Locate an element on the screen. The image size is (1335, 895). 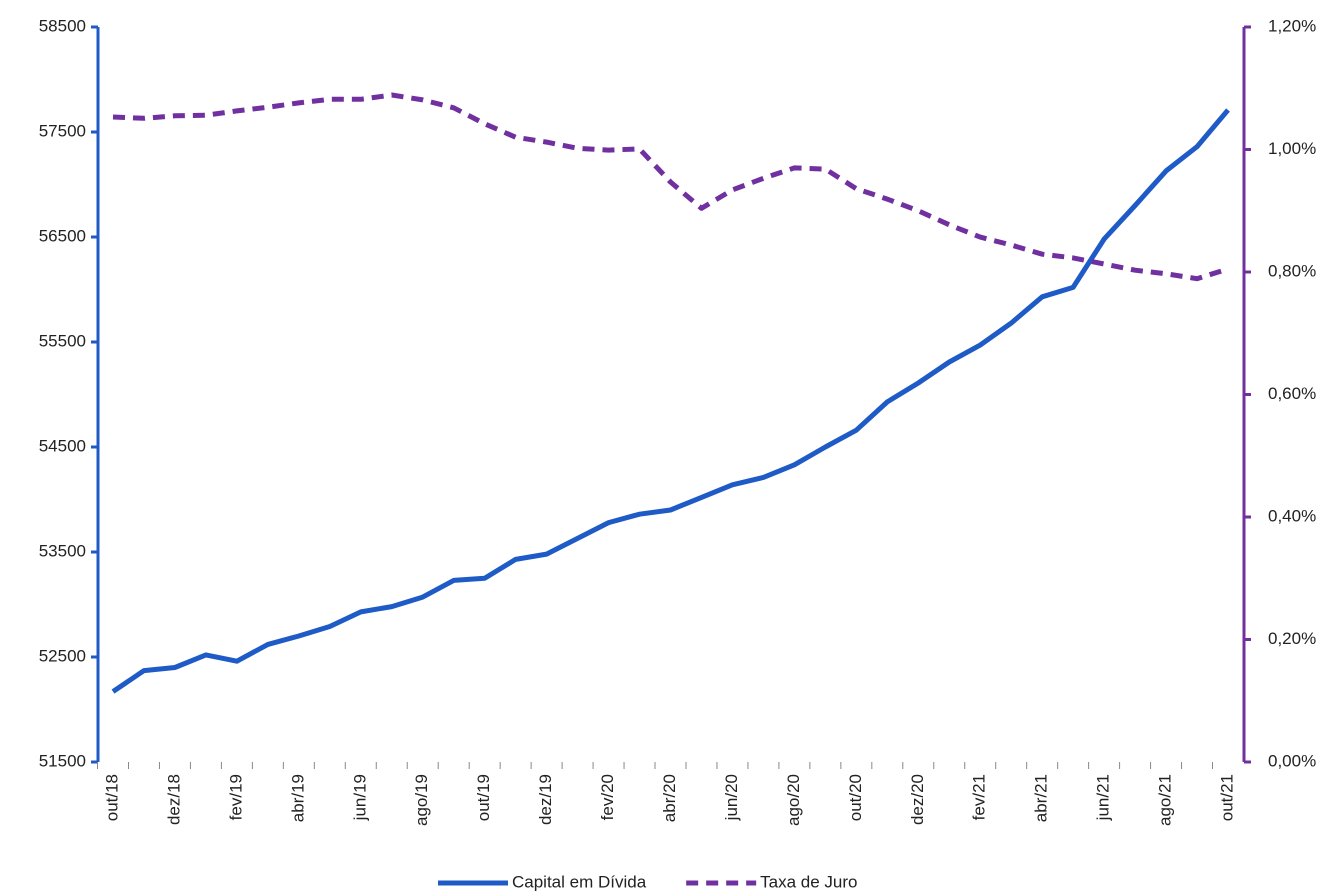
y-tick-label: 52500 is located at coordinates (62, 655).